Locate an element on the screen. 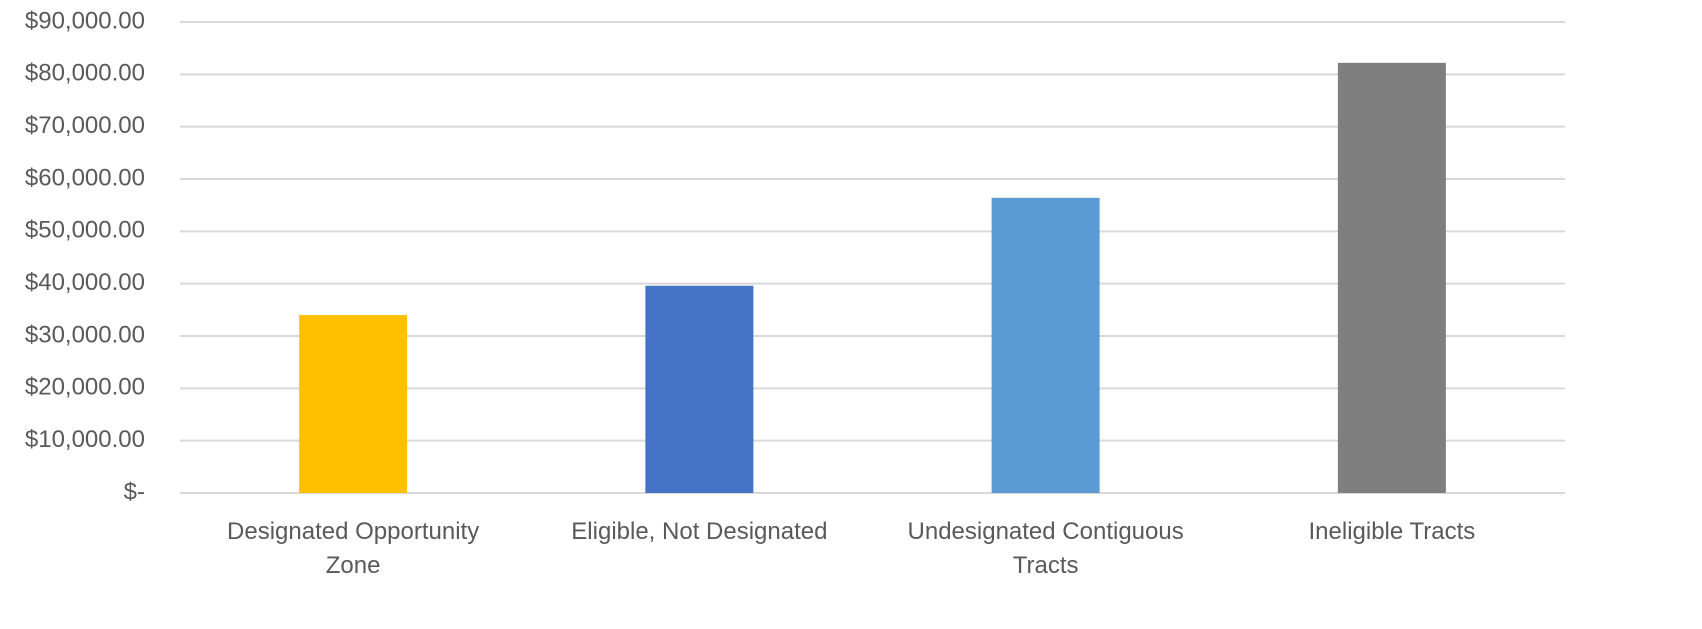  y-tick-label: $40,000.00 is located at coordinates (85, 282).